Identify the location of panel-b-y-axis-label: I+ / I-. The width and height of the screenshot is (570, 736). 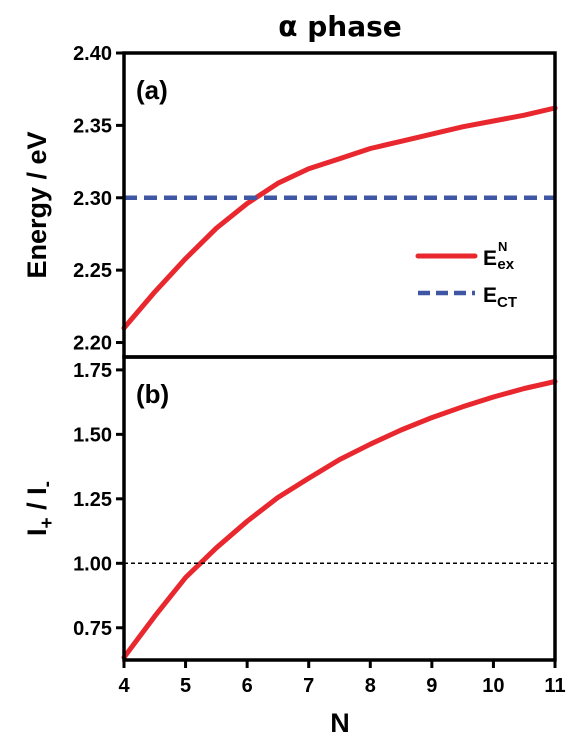
(40, 508).